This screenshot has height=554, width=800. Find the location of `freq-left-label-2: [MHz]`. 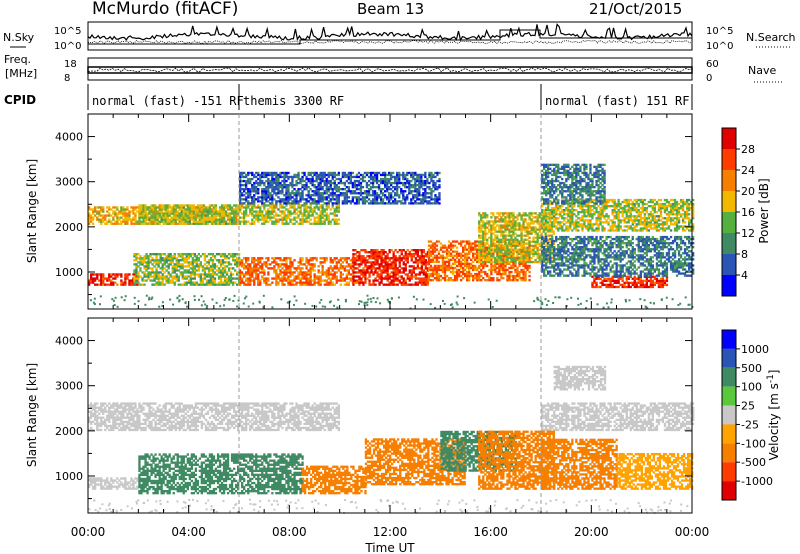

freq-left-label-2: [MHz] is located at coordinates (21, 73).